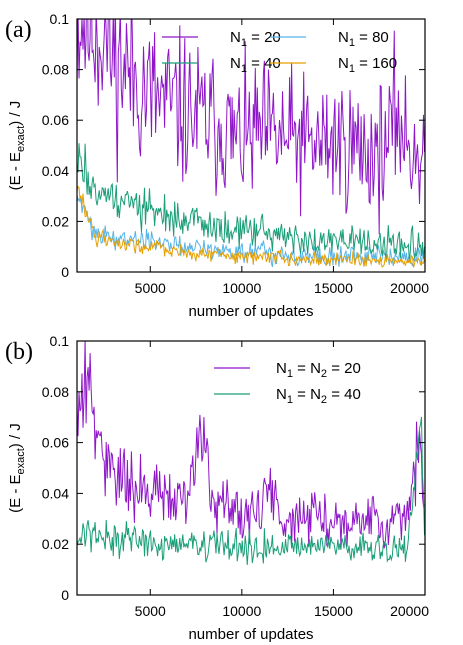 The width and height of the screenshot is (463, 645). I want to click on legend-label: N1 = N2 = 40, so click(318, 396).